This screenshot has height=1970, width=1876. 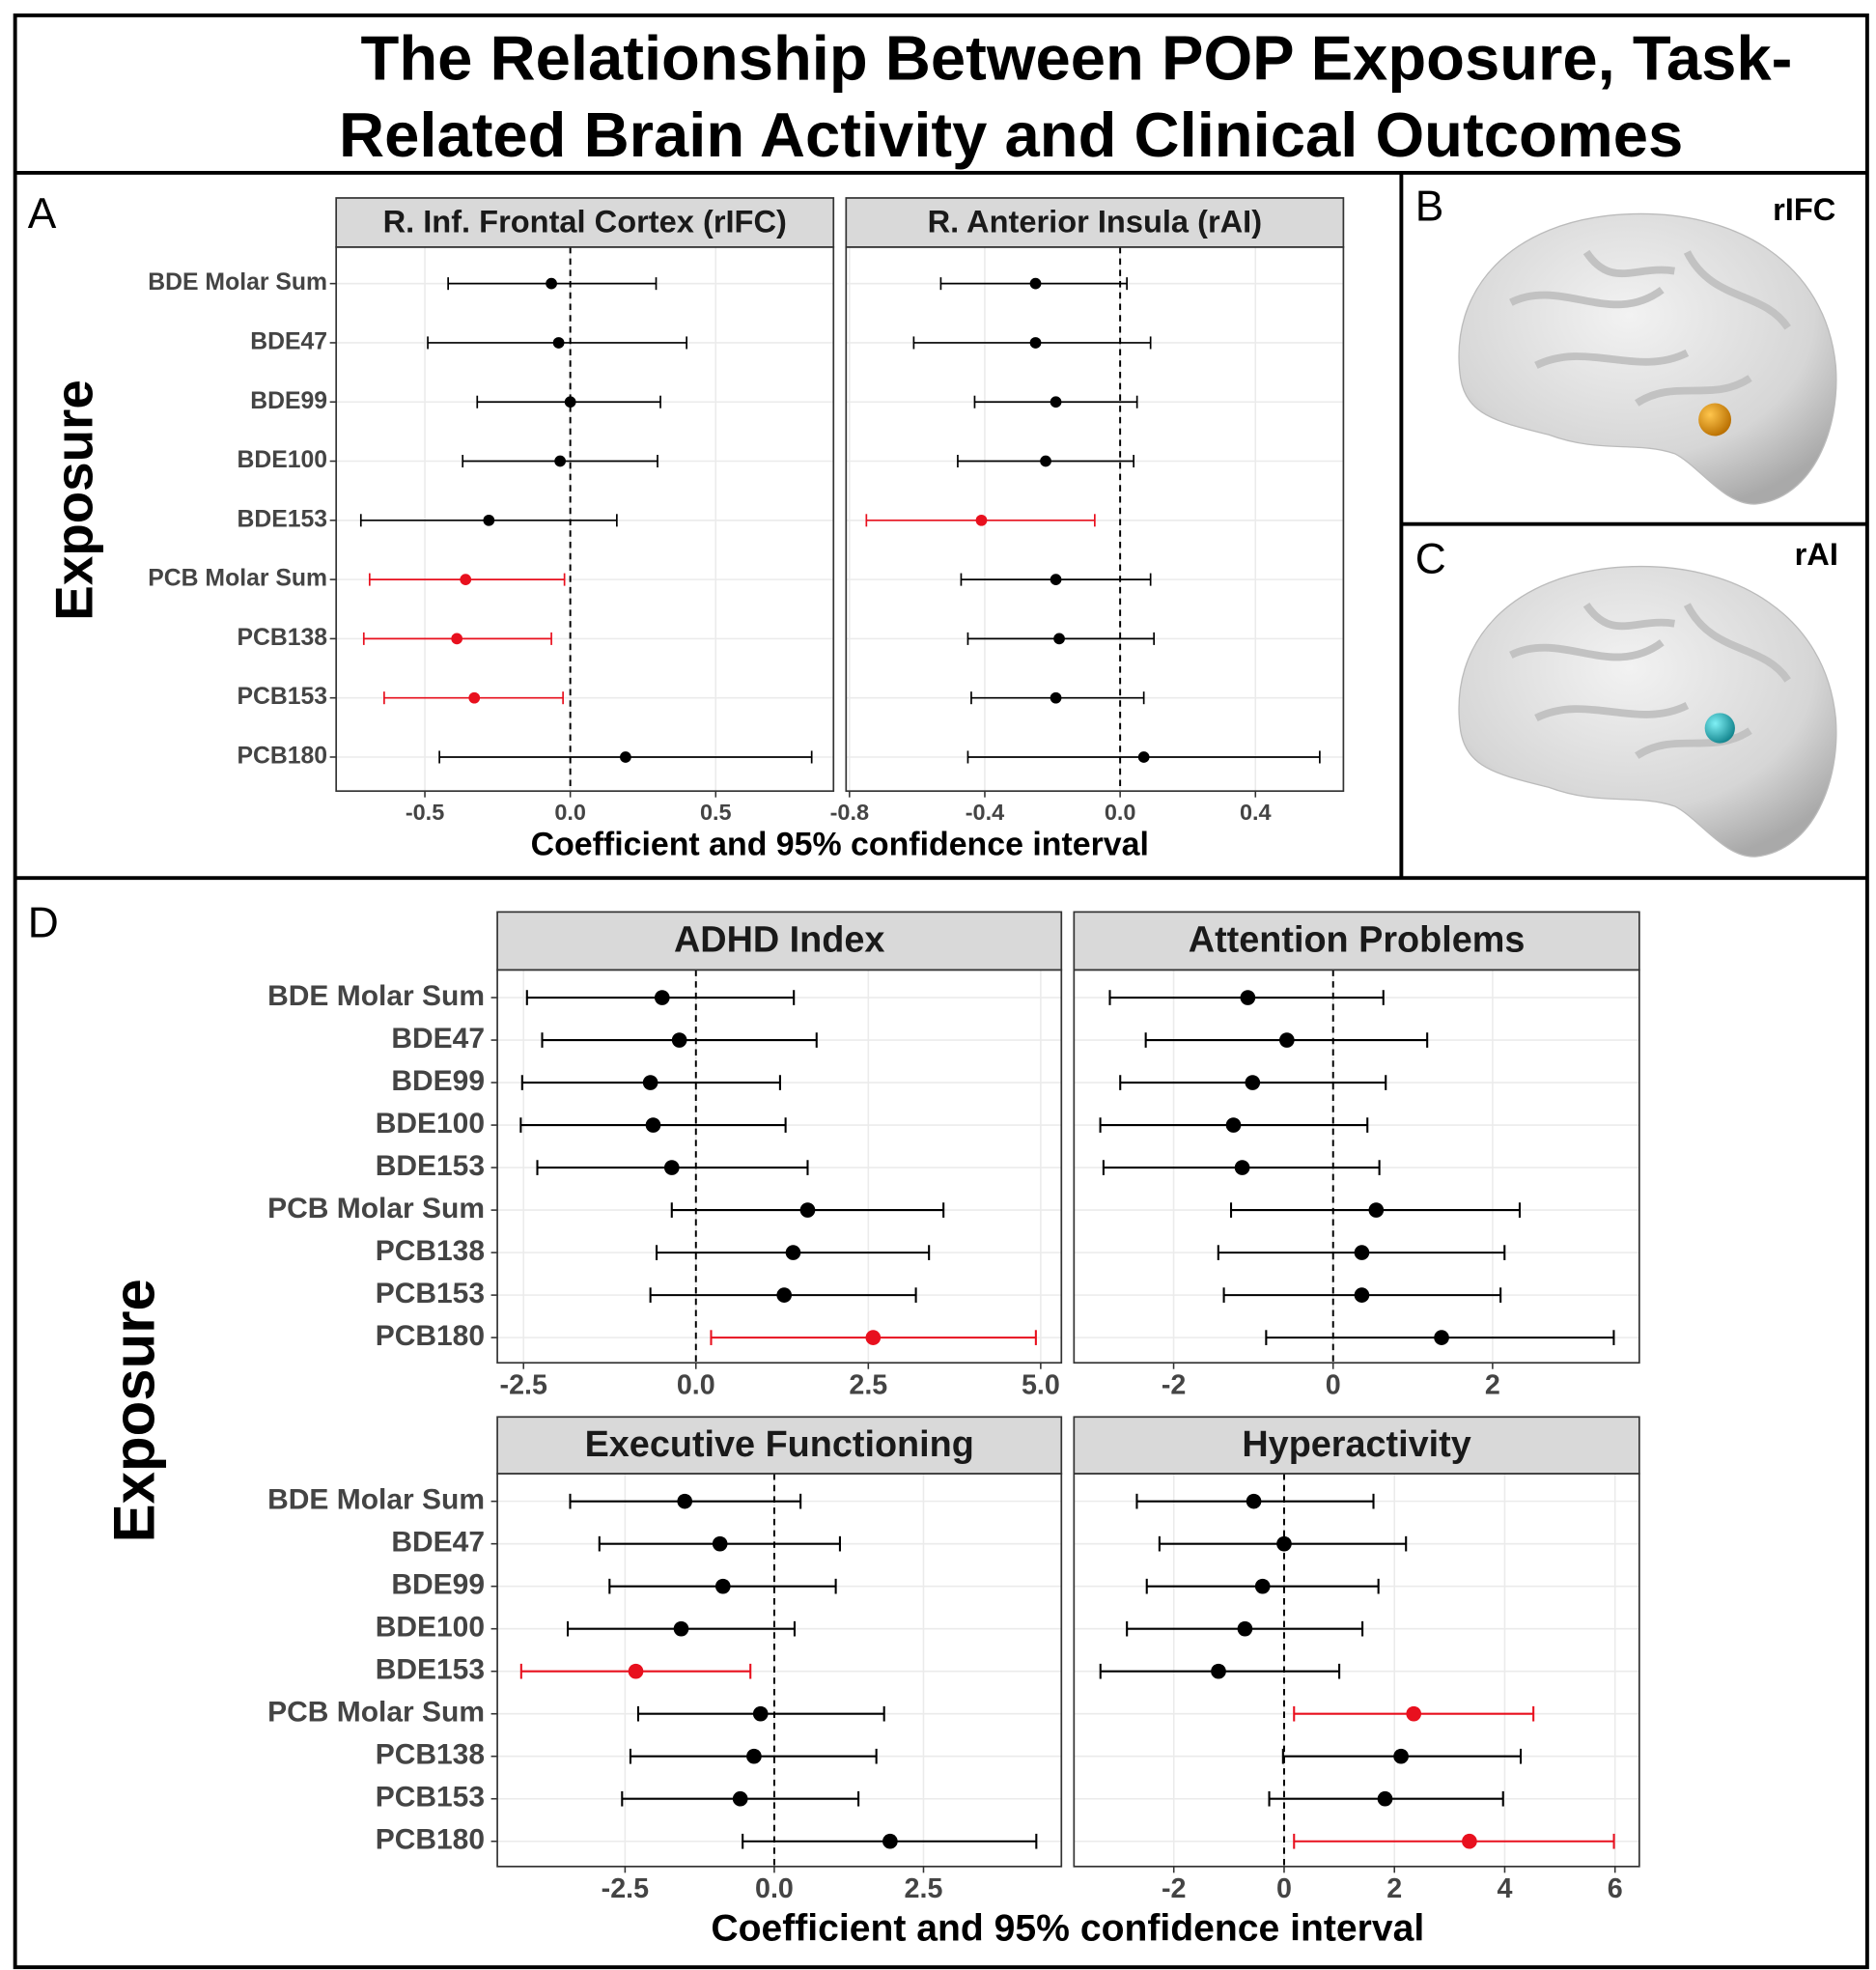 I want to click on x-tick-label: -0.4, so click(x=985, y=812).